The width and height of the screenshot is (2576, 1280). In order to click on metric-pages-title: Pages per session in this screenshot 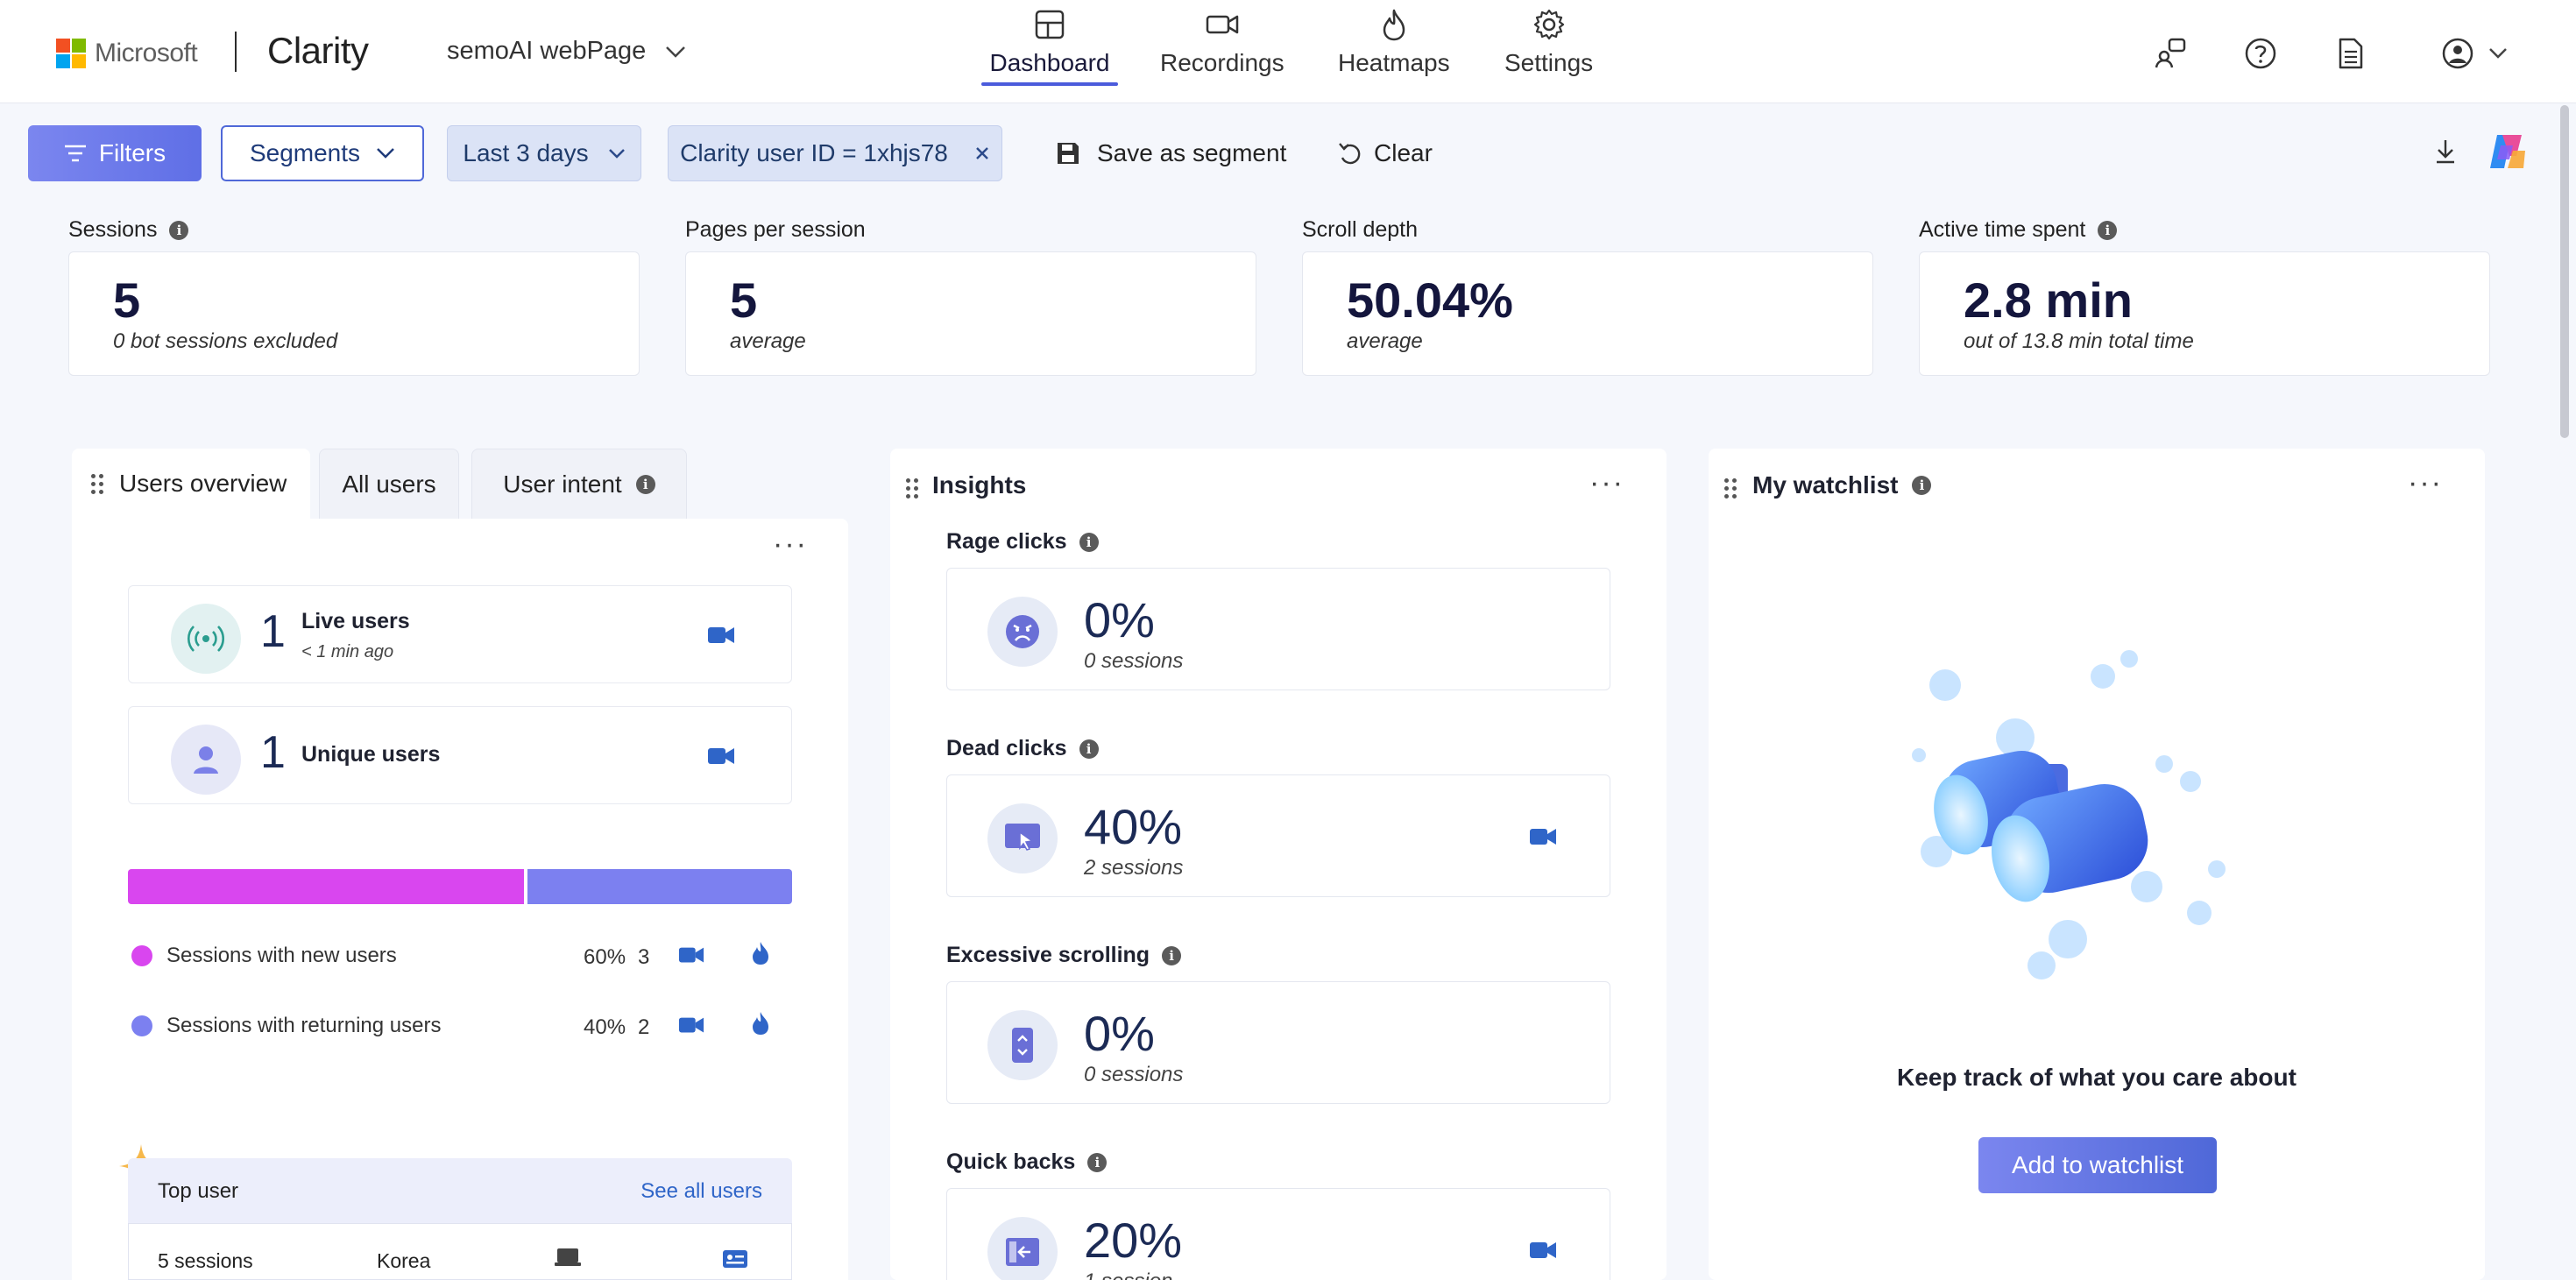, I will do `click(775, 229)`.